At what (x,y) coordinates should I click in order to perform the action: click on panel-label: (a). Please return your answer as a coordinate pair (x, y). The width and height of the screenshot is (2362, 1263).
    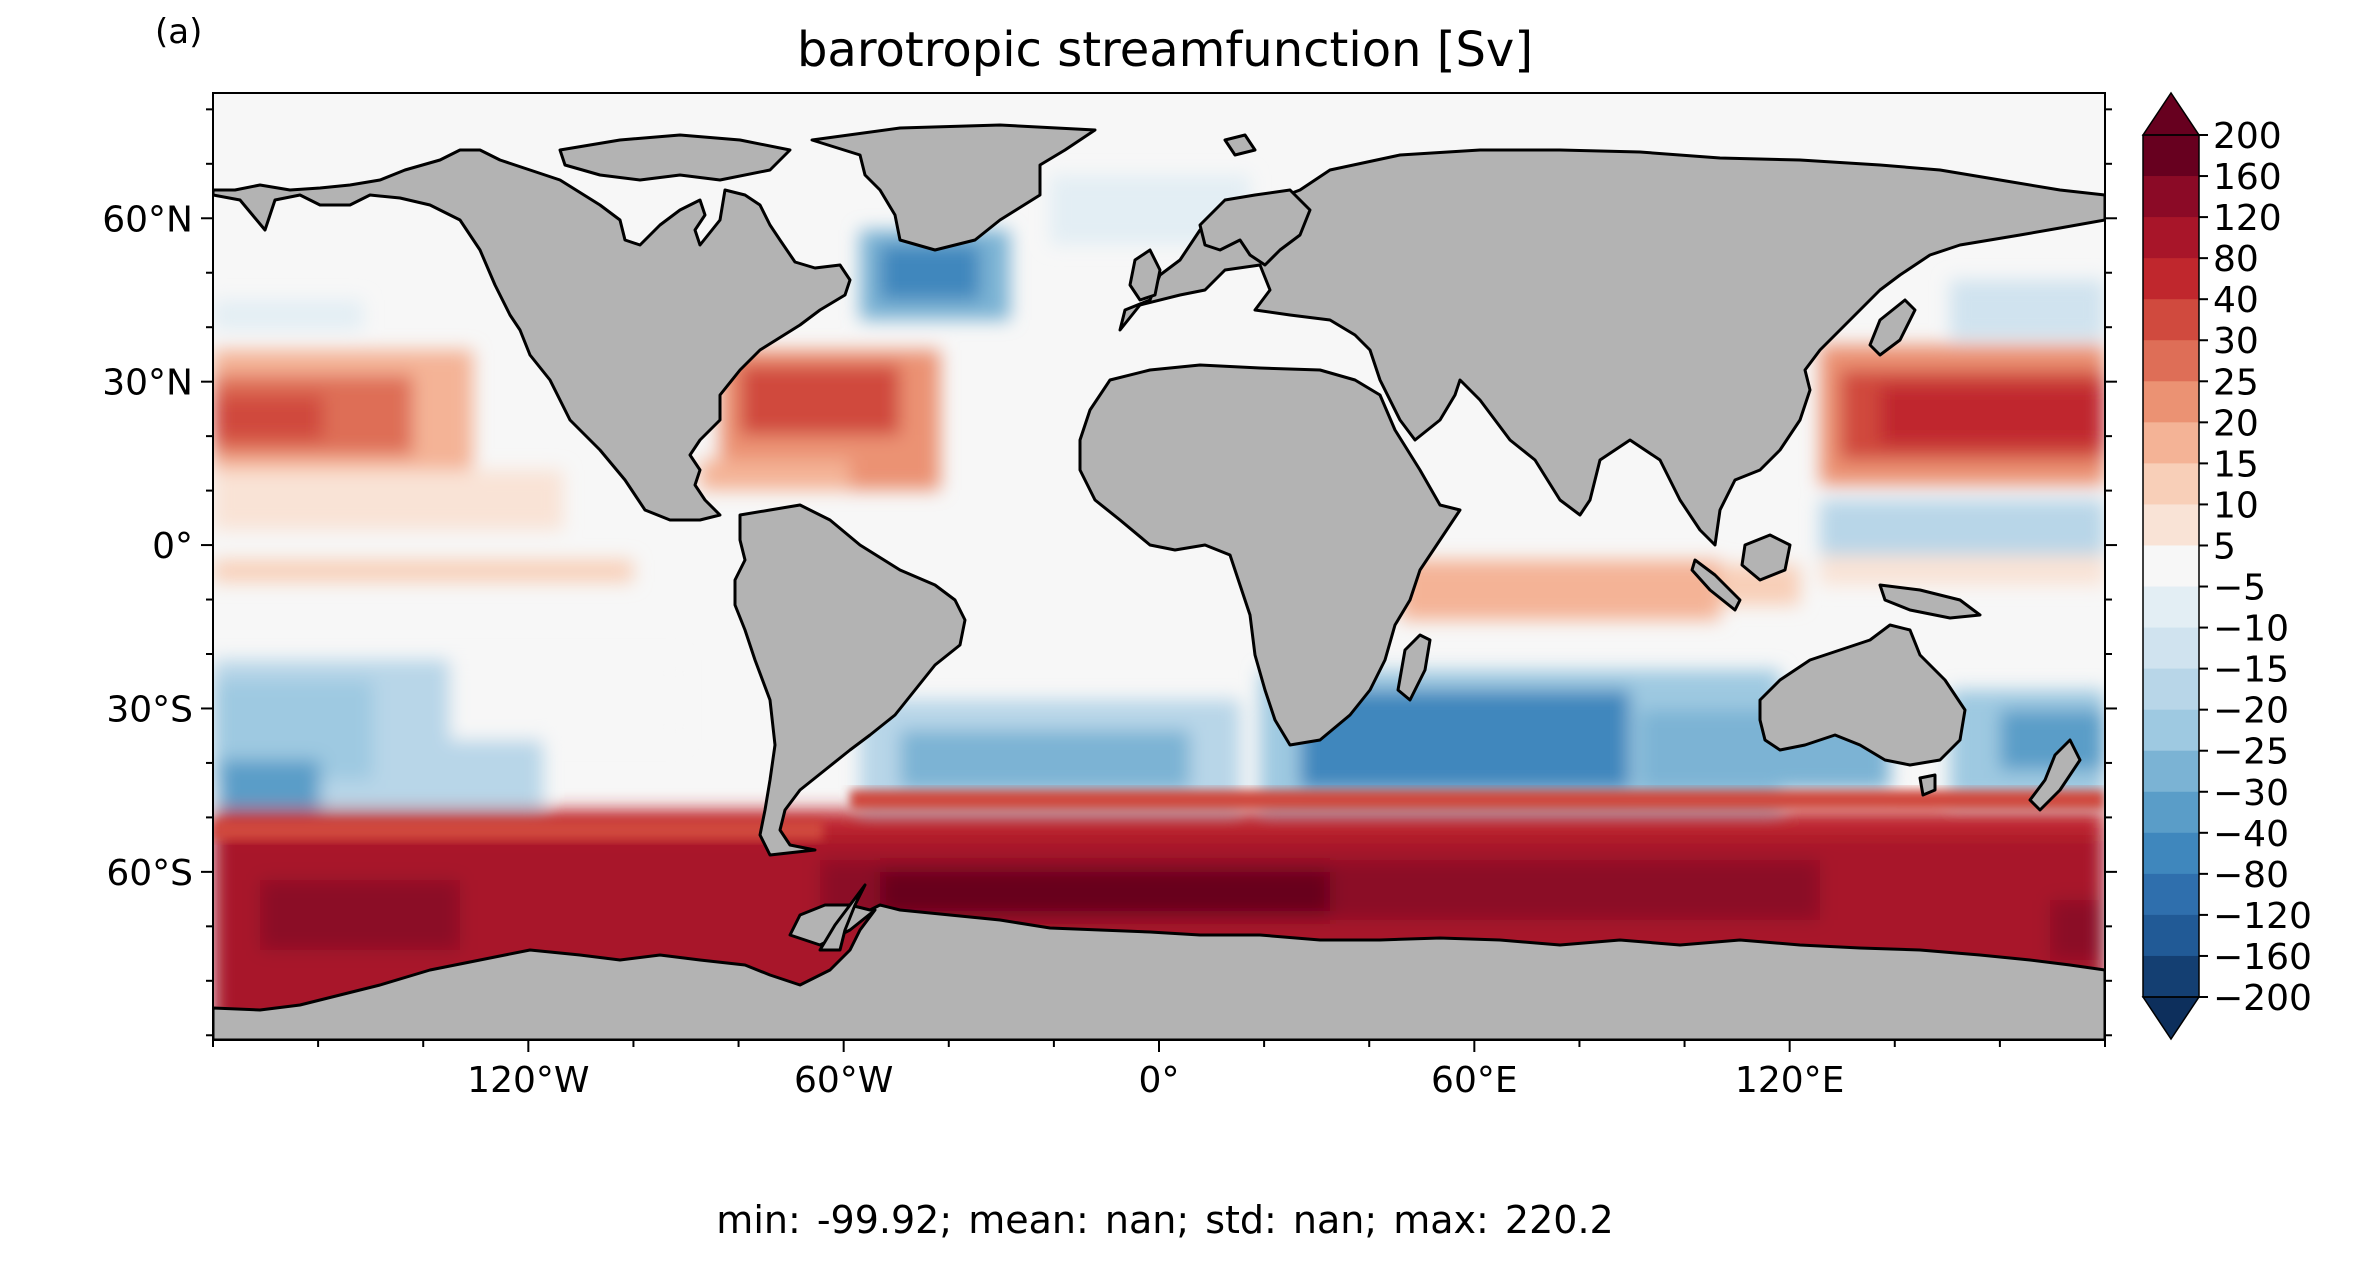
    Looking at the image, I should click on (179, 32).